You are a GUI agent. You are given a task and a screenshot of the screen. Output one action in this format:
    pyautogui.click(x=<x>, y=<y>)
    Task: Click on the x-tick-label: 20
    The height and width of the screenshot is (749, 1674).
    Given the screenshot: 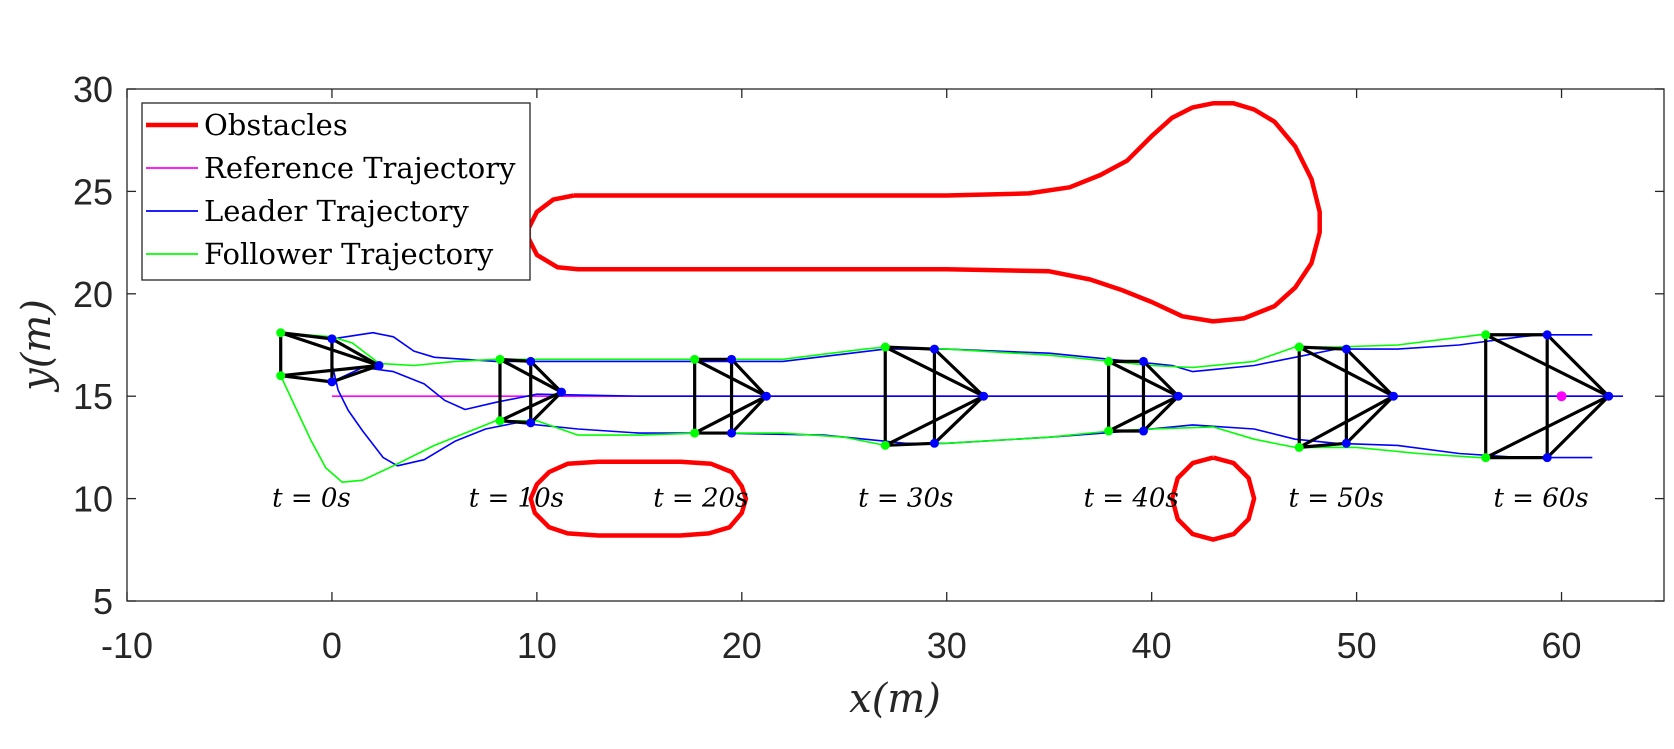 What is the action you would take?
    pyautogui.click(x=742, y=645)
    